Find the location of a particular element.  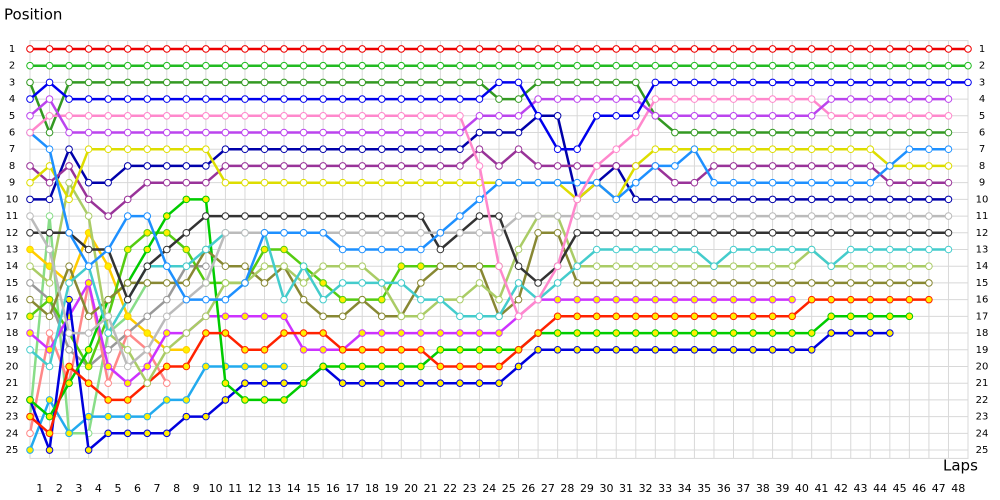

x-tick-label: 47 is located at coordinates (939, 488).